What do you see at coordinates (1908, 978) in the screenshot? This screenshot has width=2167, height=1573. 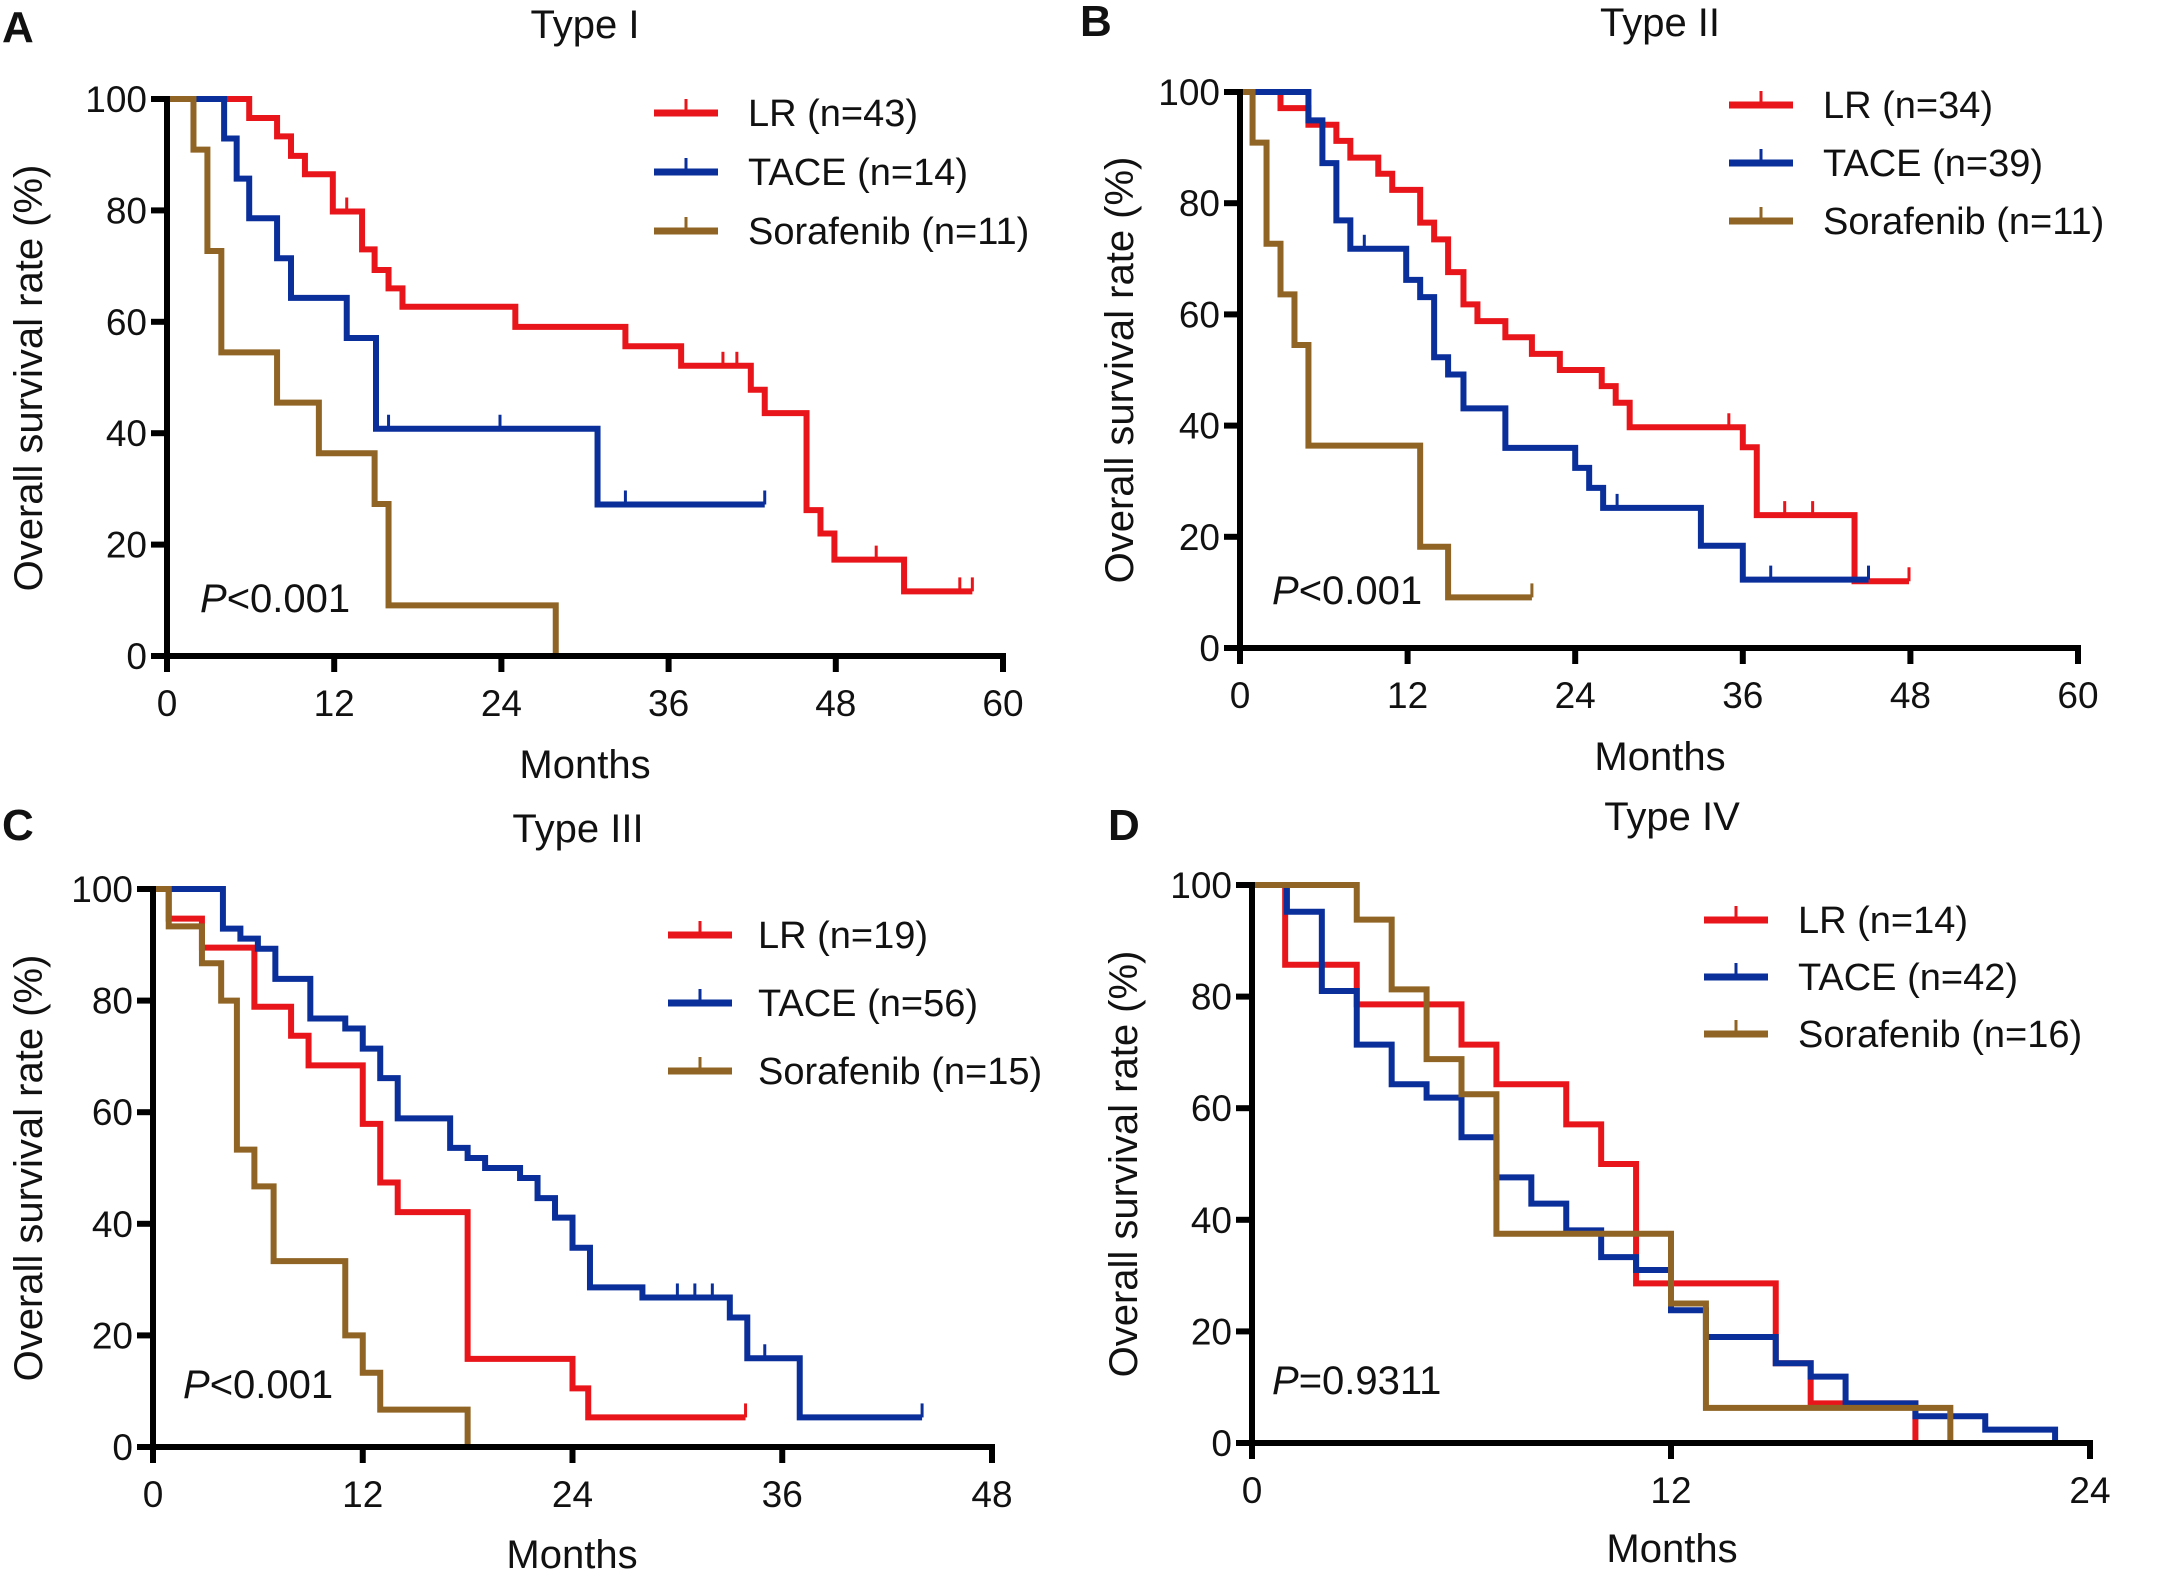 I see `legend-label-tace: TACE (n=42)` at bounding box center [1908, 978].